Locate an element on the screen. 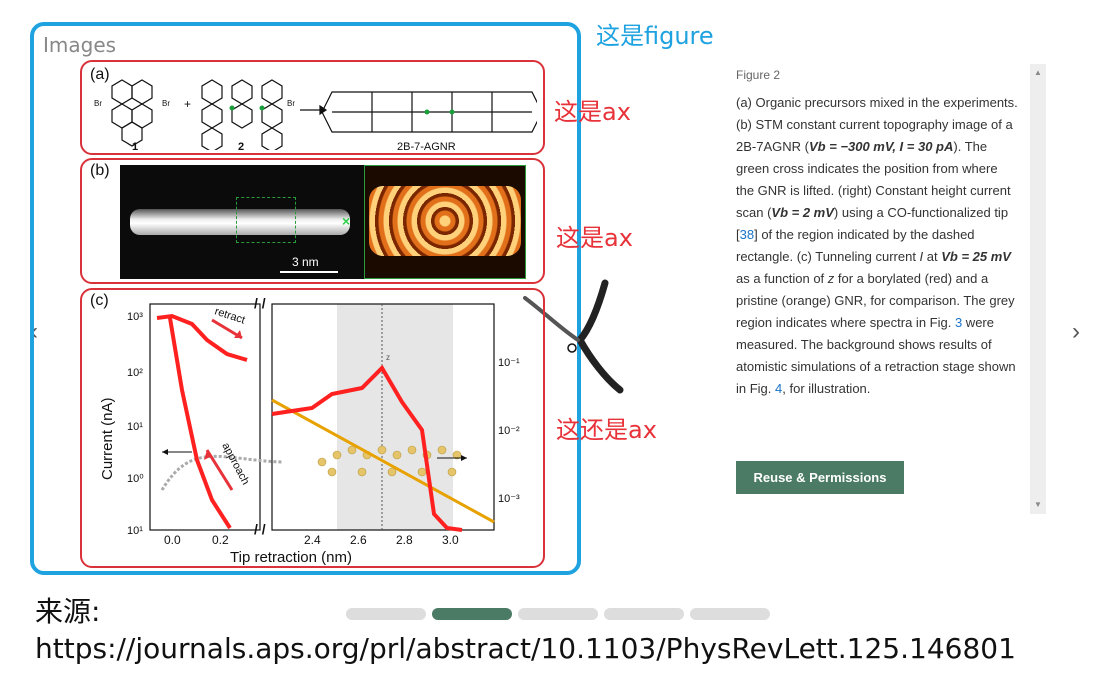 The image size is (1096, 677). molecule-structures: Br Br + Br 1 2 2B-7-AGNR is located at coordinates (315, 114).